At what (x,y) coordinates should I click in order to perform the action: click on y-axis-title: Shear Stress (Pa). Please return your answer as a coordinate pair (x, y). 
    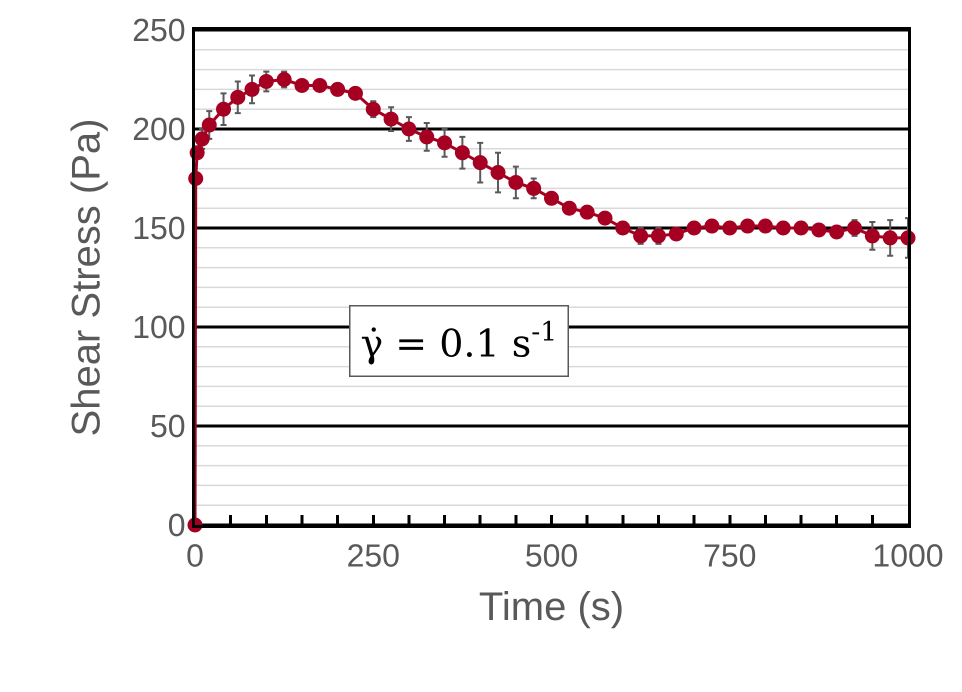
    Looking at the image, I should click on (86, 277).